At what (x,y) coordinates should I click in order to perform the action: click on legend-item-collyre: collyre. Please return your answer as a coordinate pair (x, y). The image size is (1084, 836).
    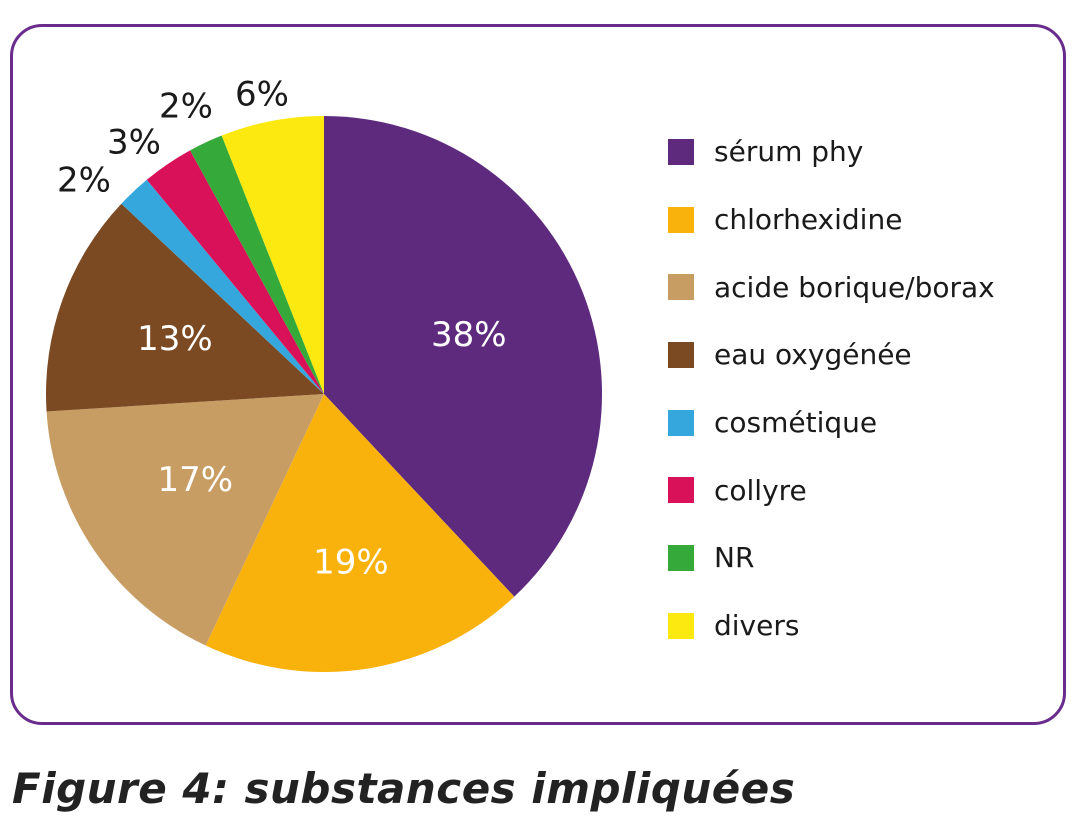
    Looking at the image, I should click on (831, 490).